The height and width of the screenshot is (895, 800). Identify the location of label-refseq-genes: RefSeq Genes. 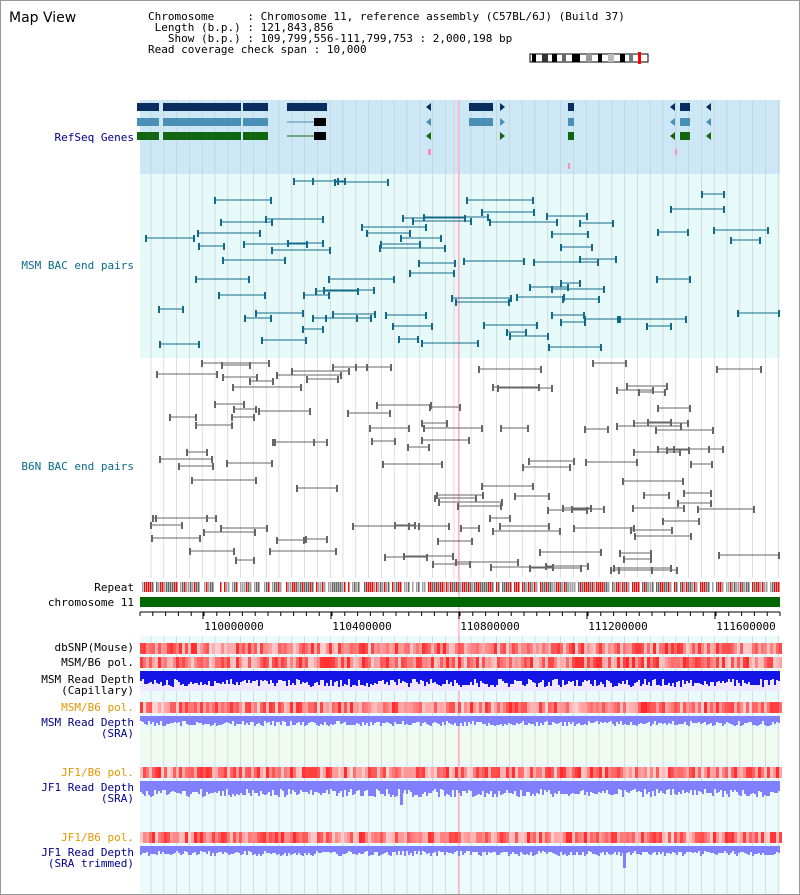
(94, 137).